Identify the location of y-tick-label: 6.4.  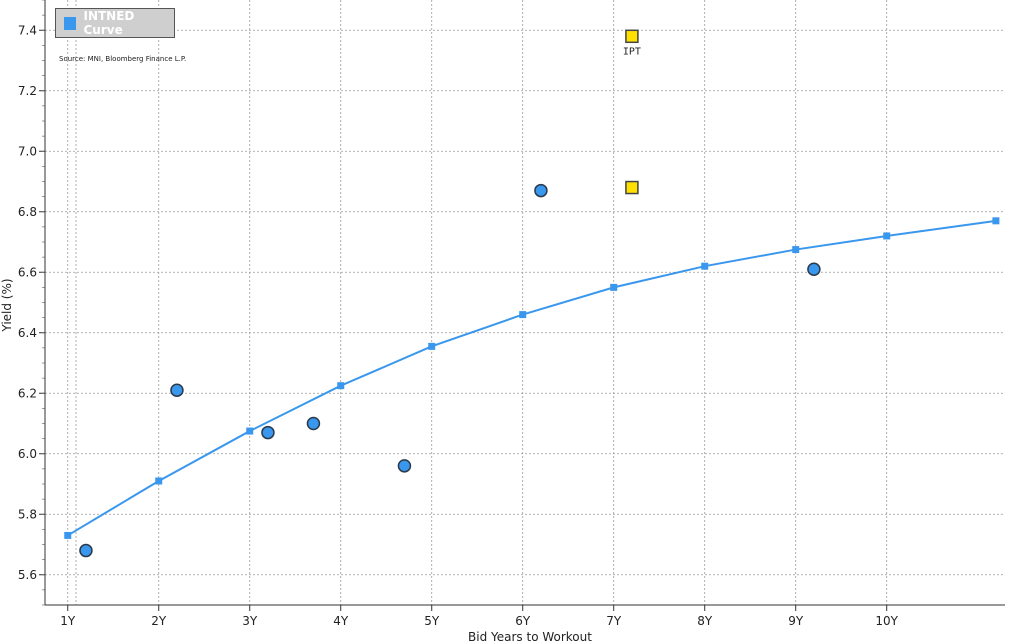
(27, 333).